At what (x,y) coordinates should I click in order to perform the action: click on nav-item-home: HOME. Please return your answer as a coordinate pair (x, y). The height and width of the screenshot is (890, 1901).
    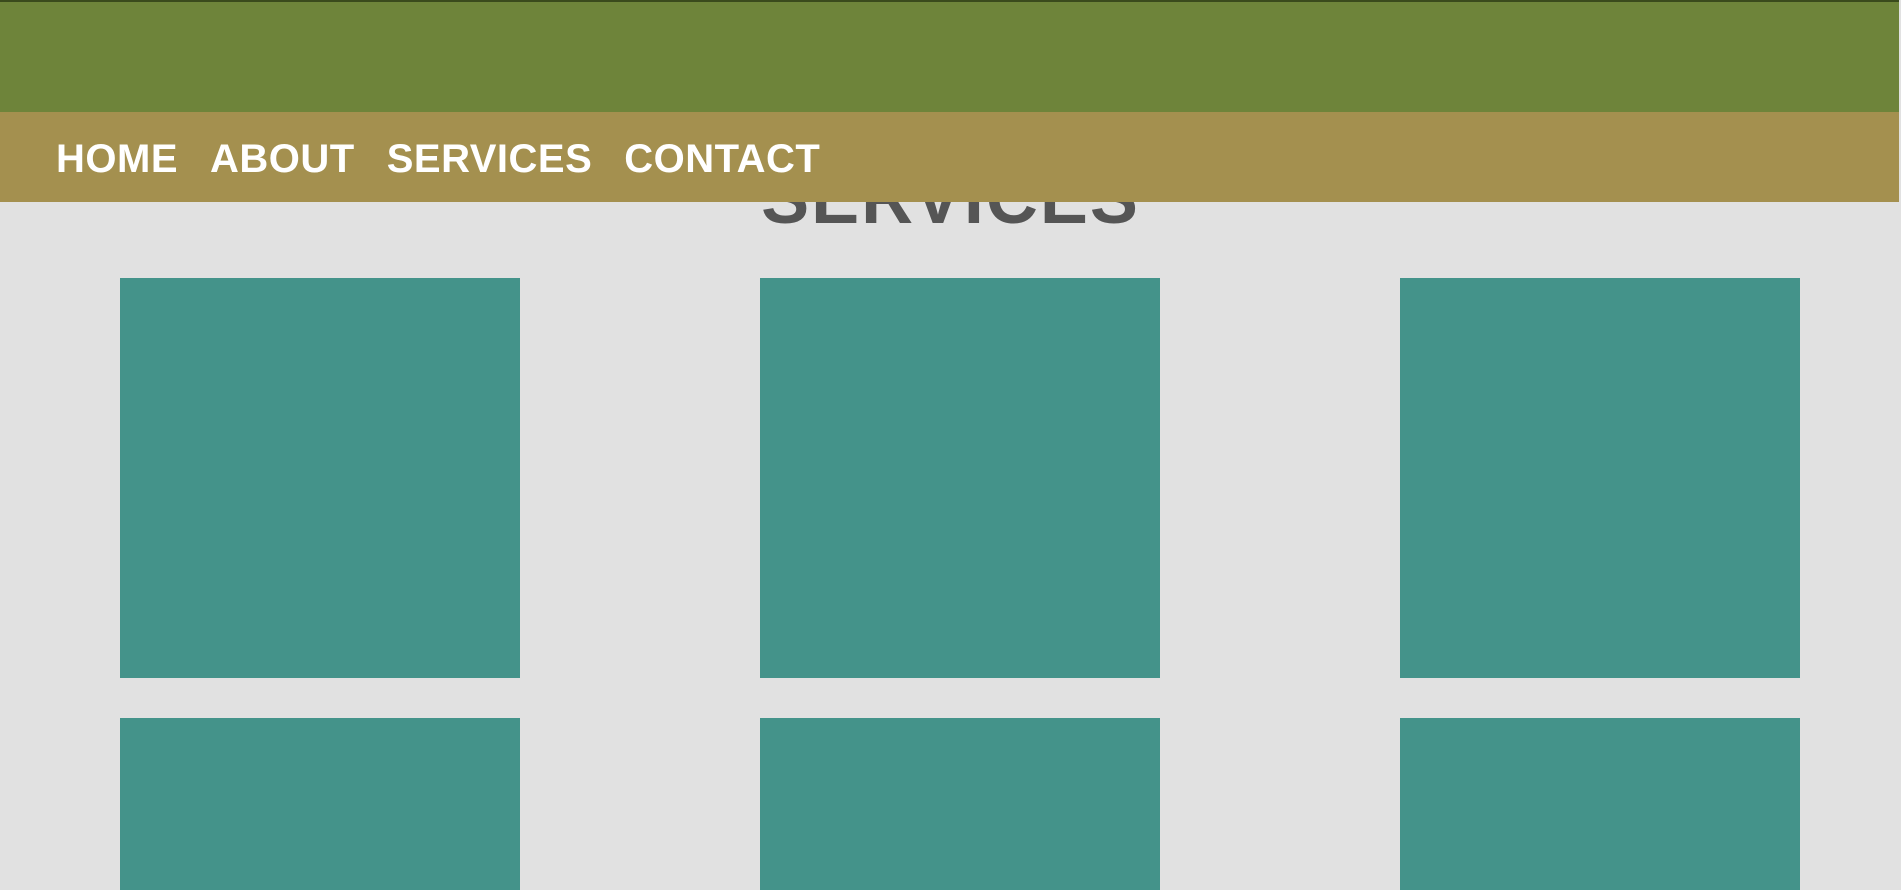
    Looking at the image, I should click on (117, 159).